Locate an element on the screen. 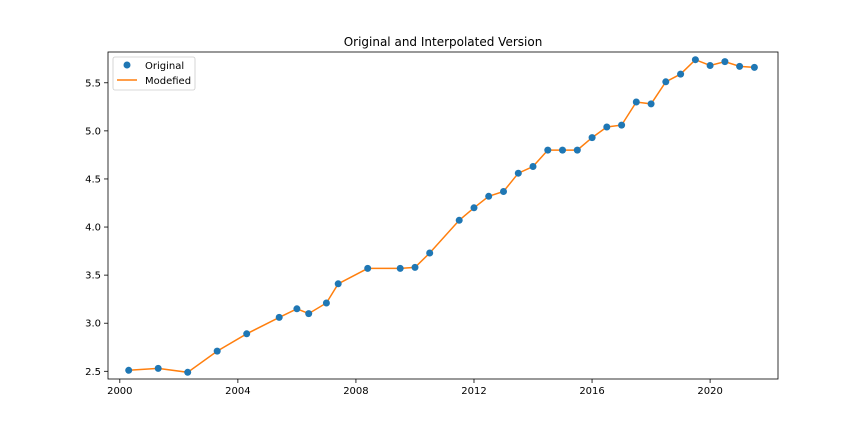 Image resolution: width=864 pixels, height=432 pixels. x-tick-label: 2020 is located at coordinates (709, 391).